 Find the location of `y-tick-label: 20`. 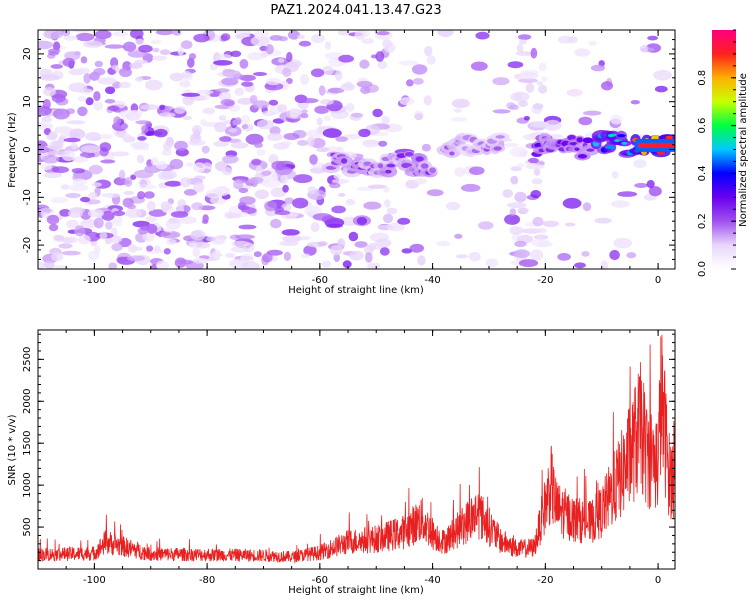

y-tick-label: 20 is located at coordinates (27, 54).